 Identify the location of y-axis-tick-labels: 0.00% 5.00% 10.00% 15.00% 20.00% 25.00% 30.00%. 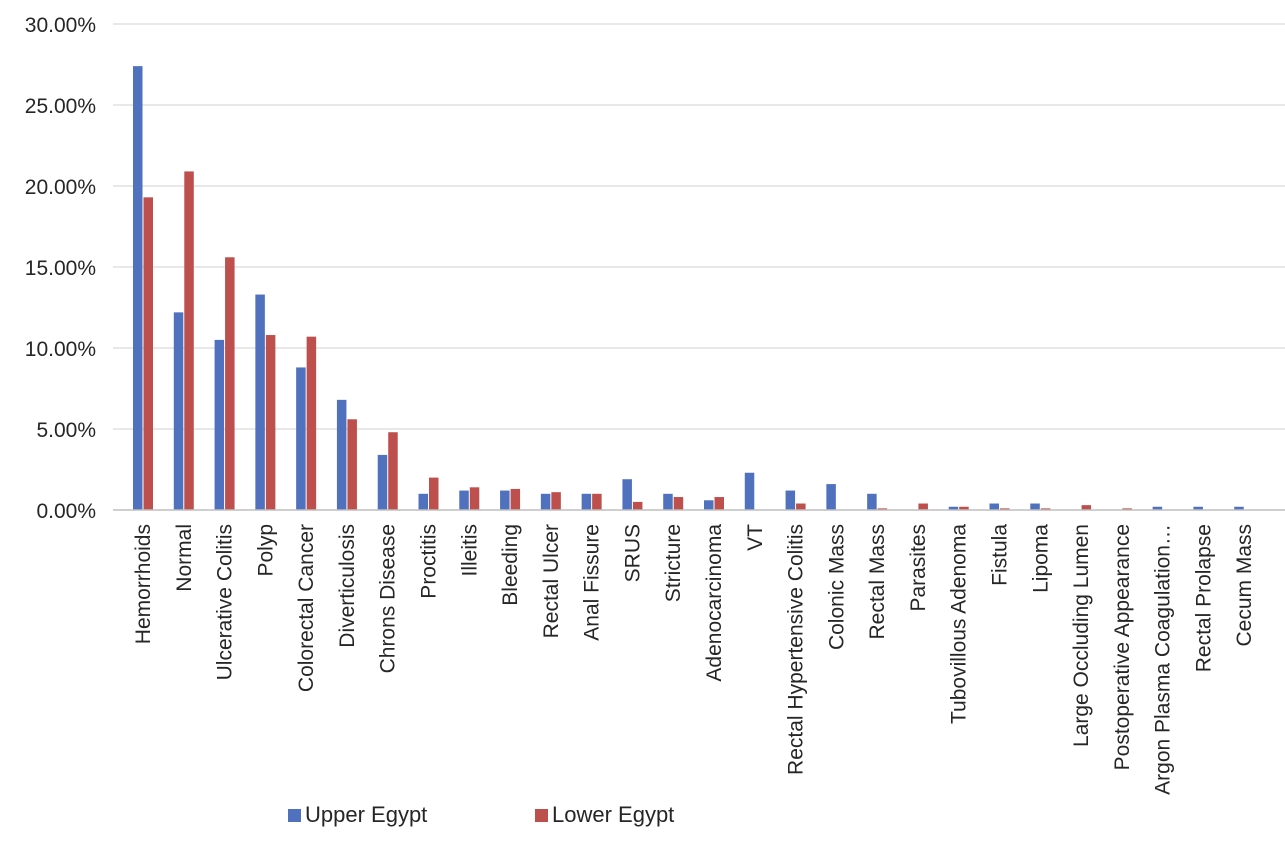
(60, 268).